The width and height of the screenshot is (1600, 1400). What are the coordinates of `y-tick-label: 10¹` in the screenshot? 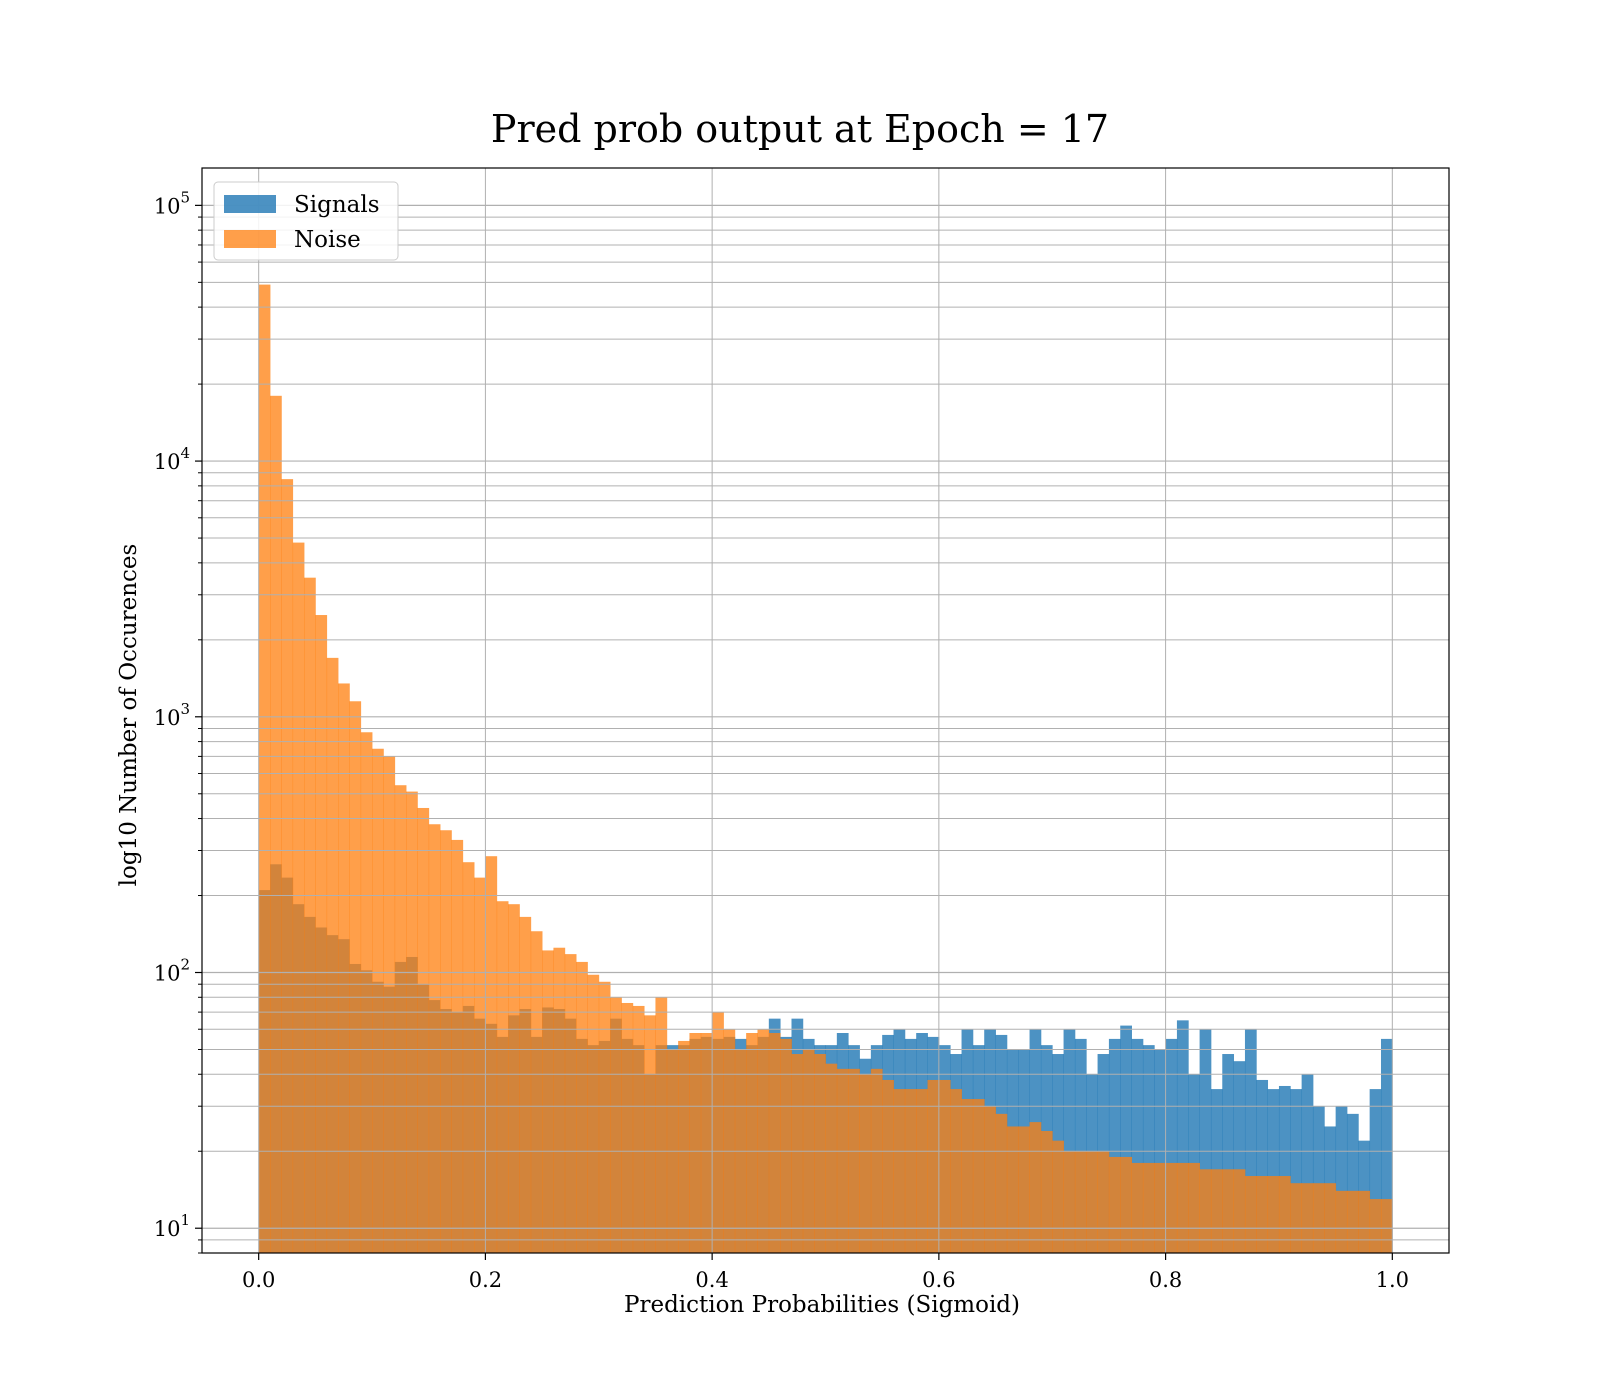 It's located at (172, 1226).